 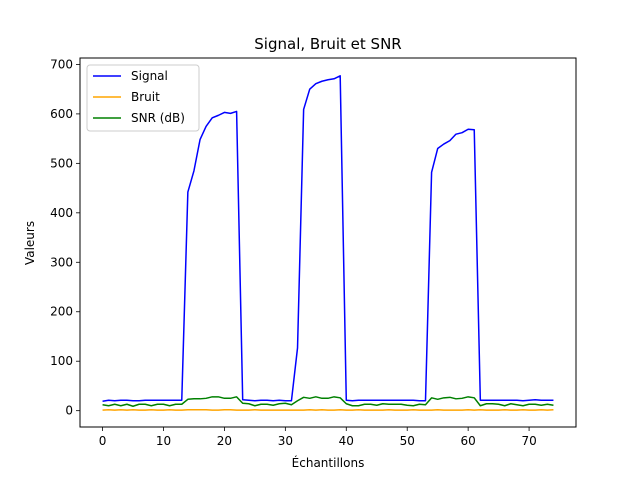 What do you see at coordinates (328, 462) in the screenshot?
I see `x-axis-label: Échantillons` at bounding box center [328, 462].